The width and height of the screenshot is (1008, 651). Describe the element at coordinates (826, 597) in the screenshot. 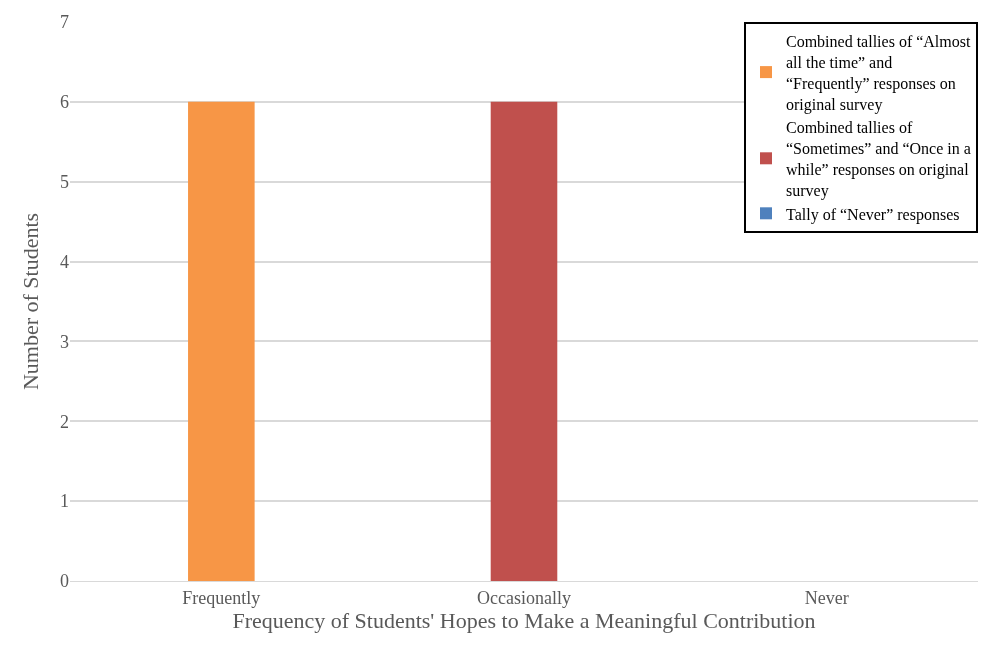

I see `x-tick-label: Never` at that location.